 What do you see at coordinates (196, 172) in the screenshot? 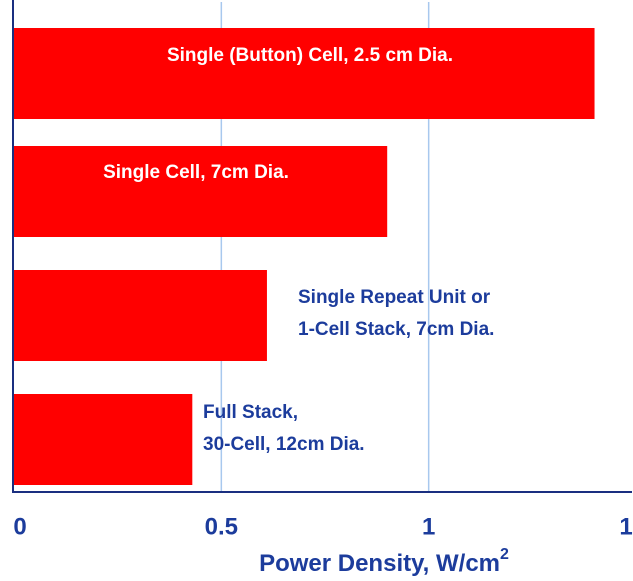
I see `bar-label: Single Cell, 7cm Dia.` at bounding box center [196, 172].